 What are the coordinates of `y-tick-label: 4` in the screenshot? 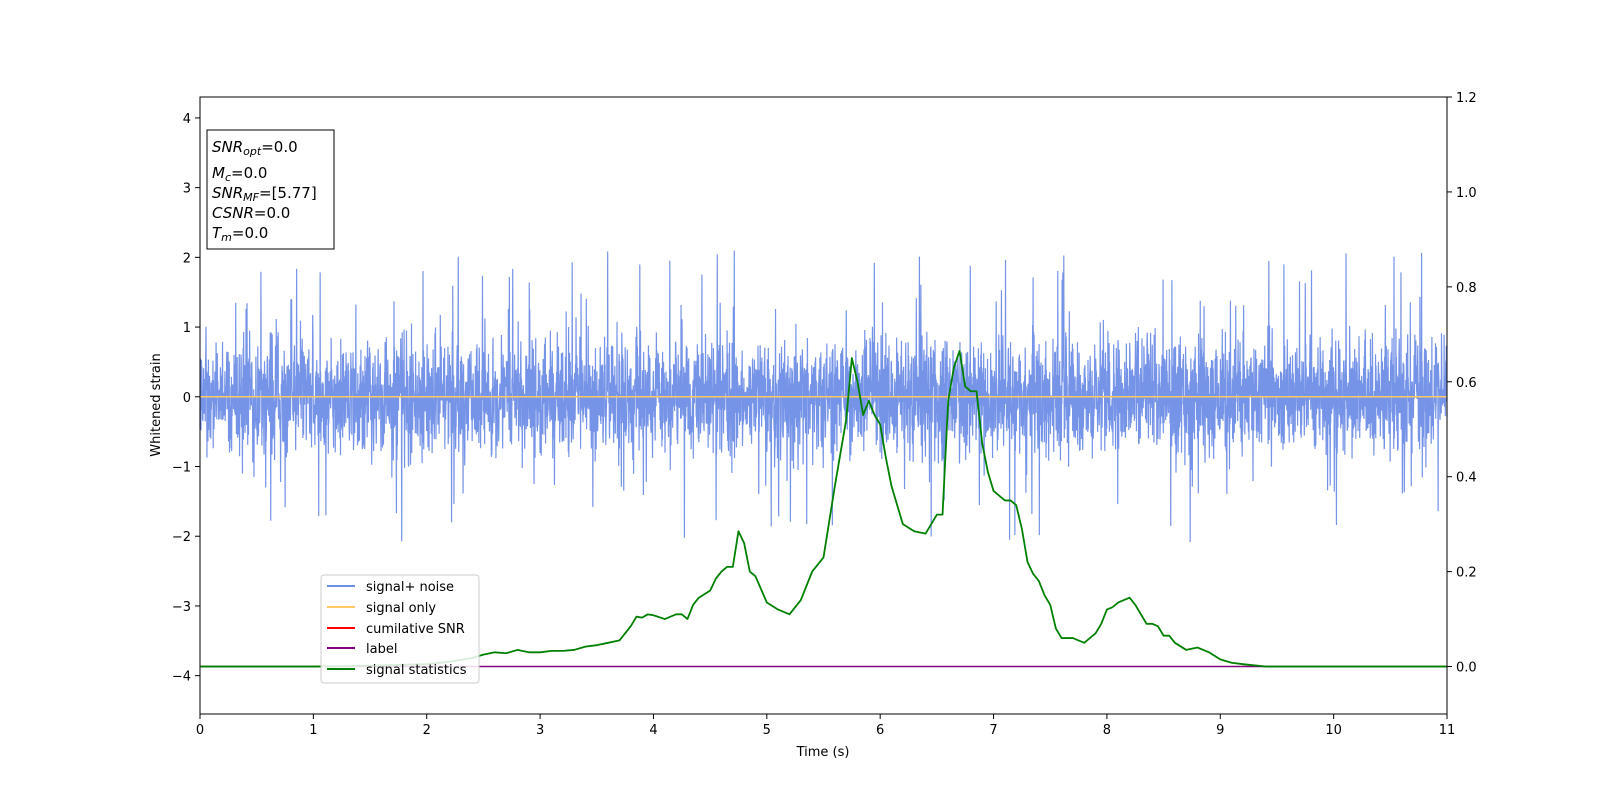 It's located at (187, 119).